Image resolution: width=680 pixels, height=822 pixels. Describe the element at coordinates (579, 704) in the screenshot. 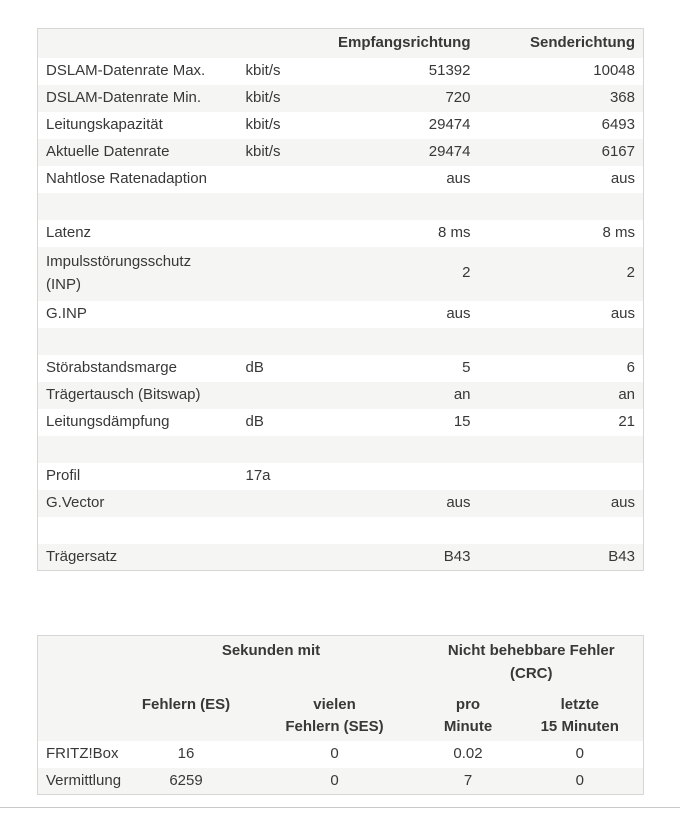

I see `header-last15-line1: letzte` at that location.